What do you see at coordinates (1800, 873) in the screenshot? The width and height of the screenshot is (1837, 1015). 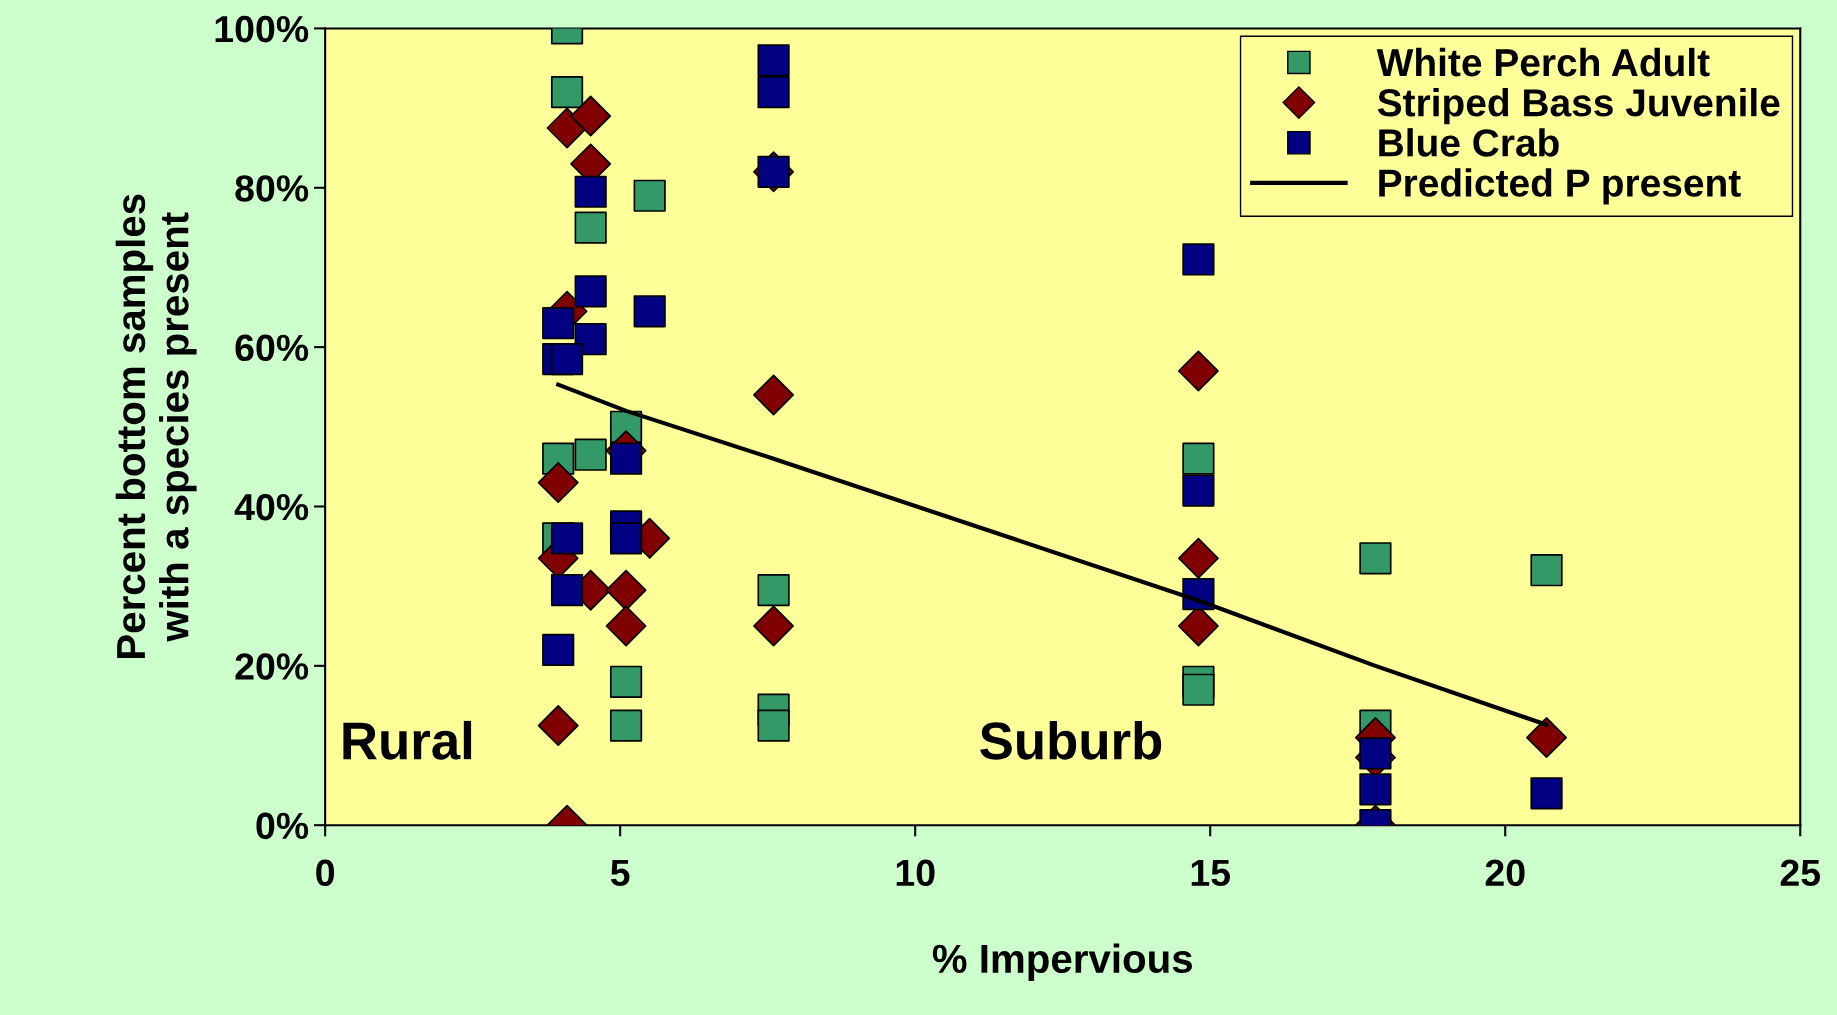 I see `x-tick-label: 25` at bounding box center [1800, 873].